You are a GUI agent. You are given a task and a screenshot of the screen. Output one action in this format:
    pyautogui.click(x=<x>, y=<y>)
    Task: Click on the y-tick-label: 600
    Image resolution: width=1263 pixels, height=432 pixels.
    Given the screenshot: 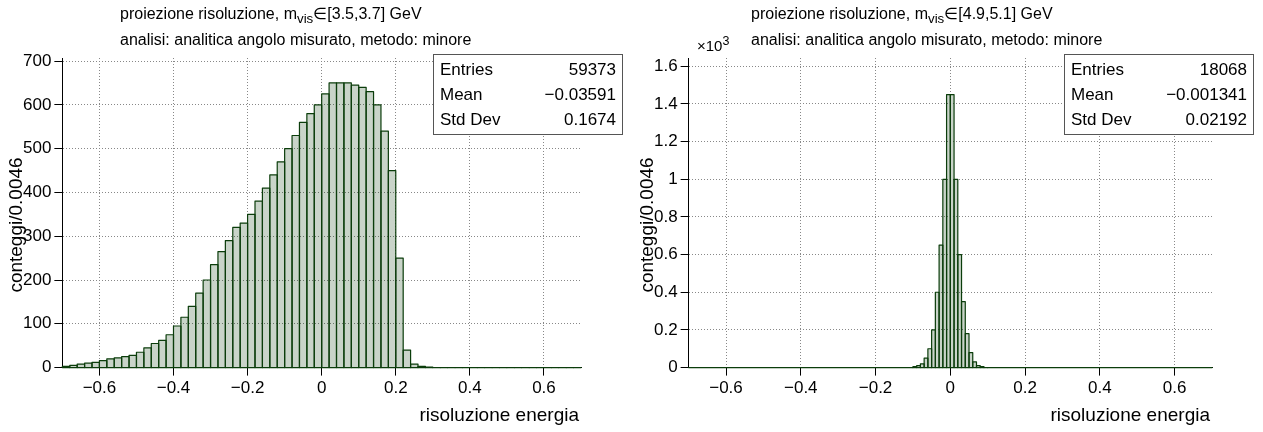 What is the action you would take?
    pyautogui.click(x=37, y=104)
    